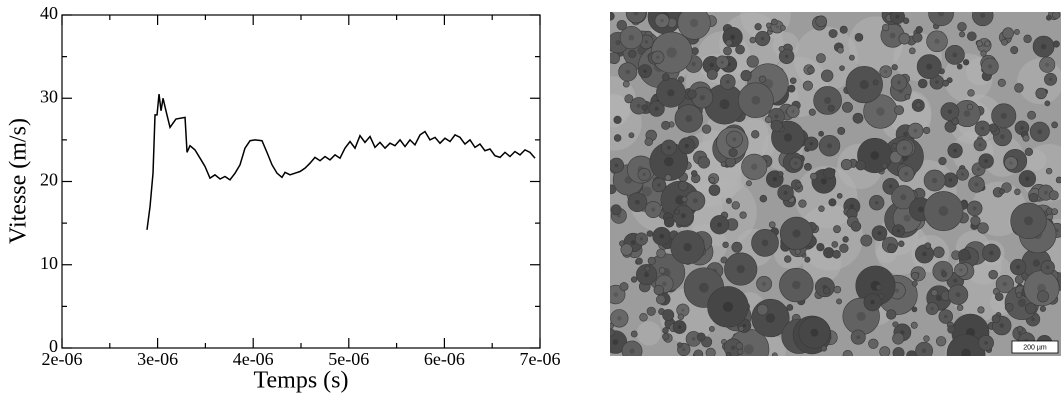 This screenshot has width=1061, height=398. I want to click on bright-patch, so click(649, 333).